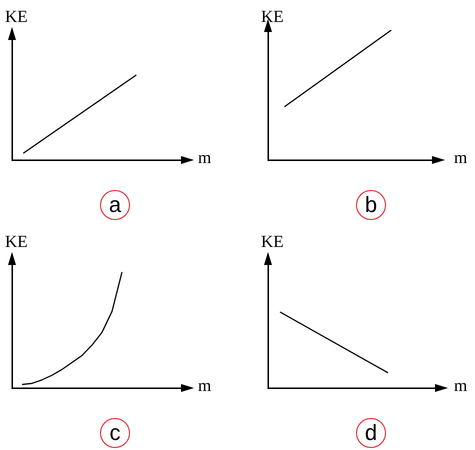 This screenshot has width=475, height=450. I want to click on text: a, so click(115, 205).